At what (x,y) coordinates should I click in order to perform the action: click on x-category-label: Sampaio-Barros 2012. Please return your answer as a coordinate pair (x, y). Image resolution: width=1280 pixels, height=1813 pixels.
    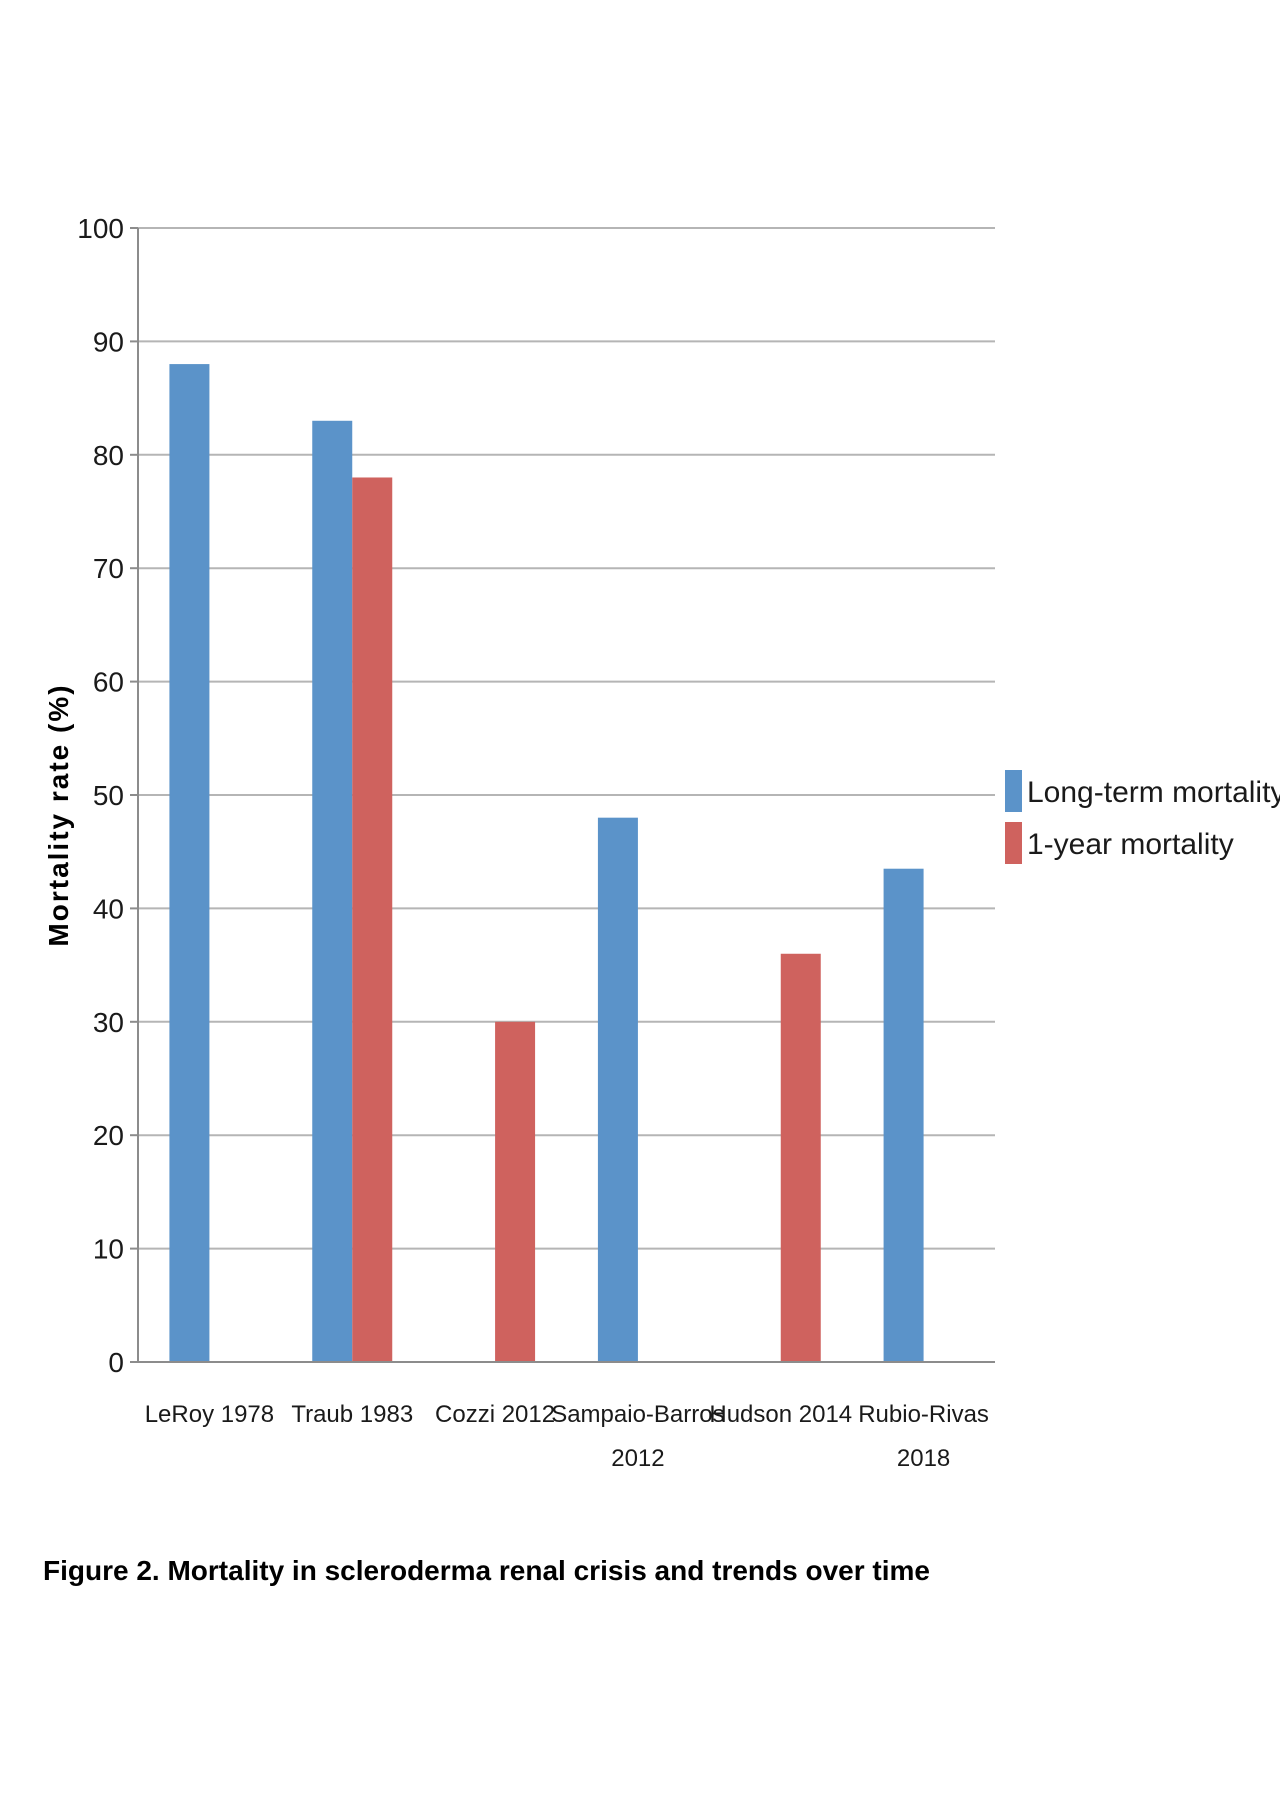
    Looking at the image, I should click on (637, 1436).